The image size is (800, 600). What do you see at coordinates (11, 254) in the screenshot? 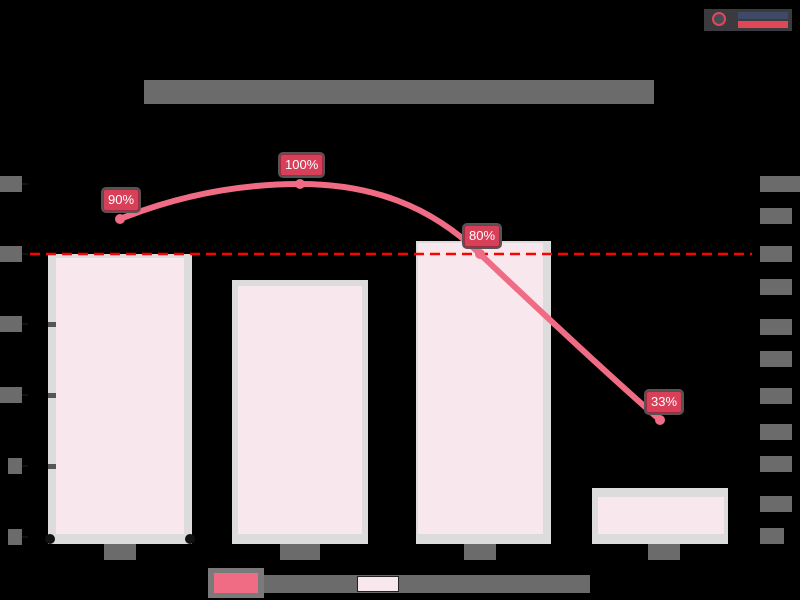
I see `left-axis-tick-label: 20` at bounding box center [11, 254].